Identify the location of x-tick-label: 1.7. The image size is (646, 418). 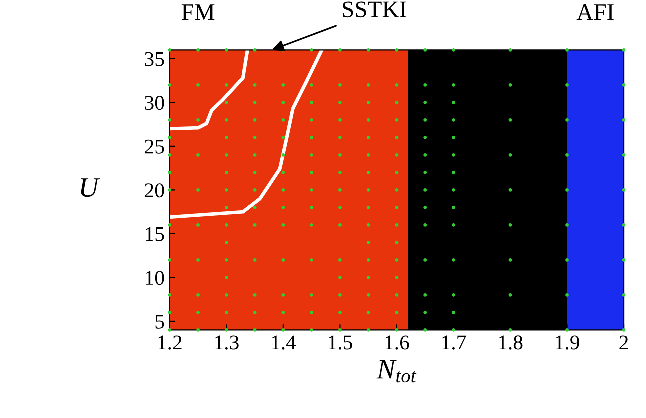
(454, 343).